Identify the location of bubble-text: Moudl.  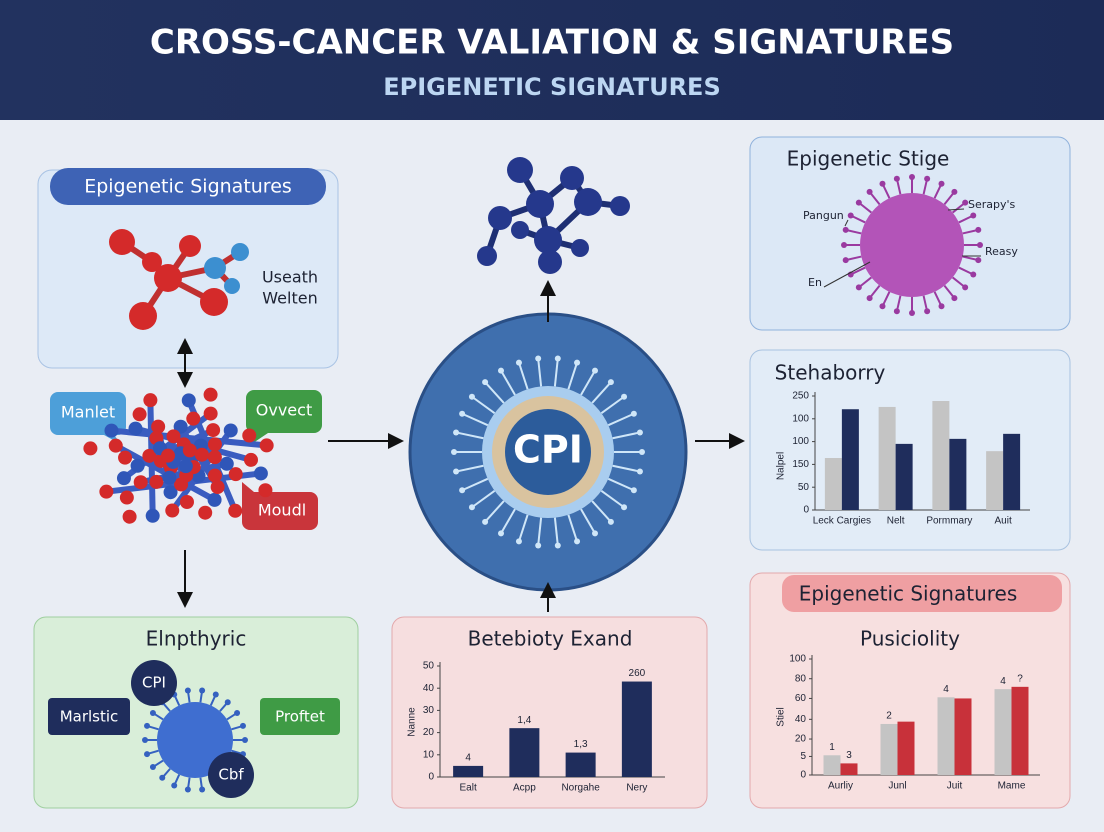
(282, 510).